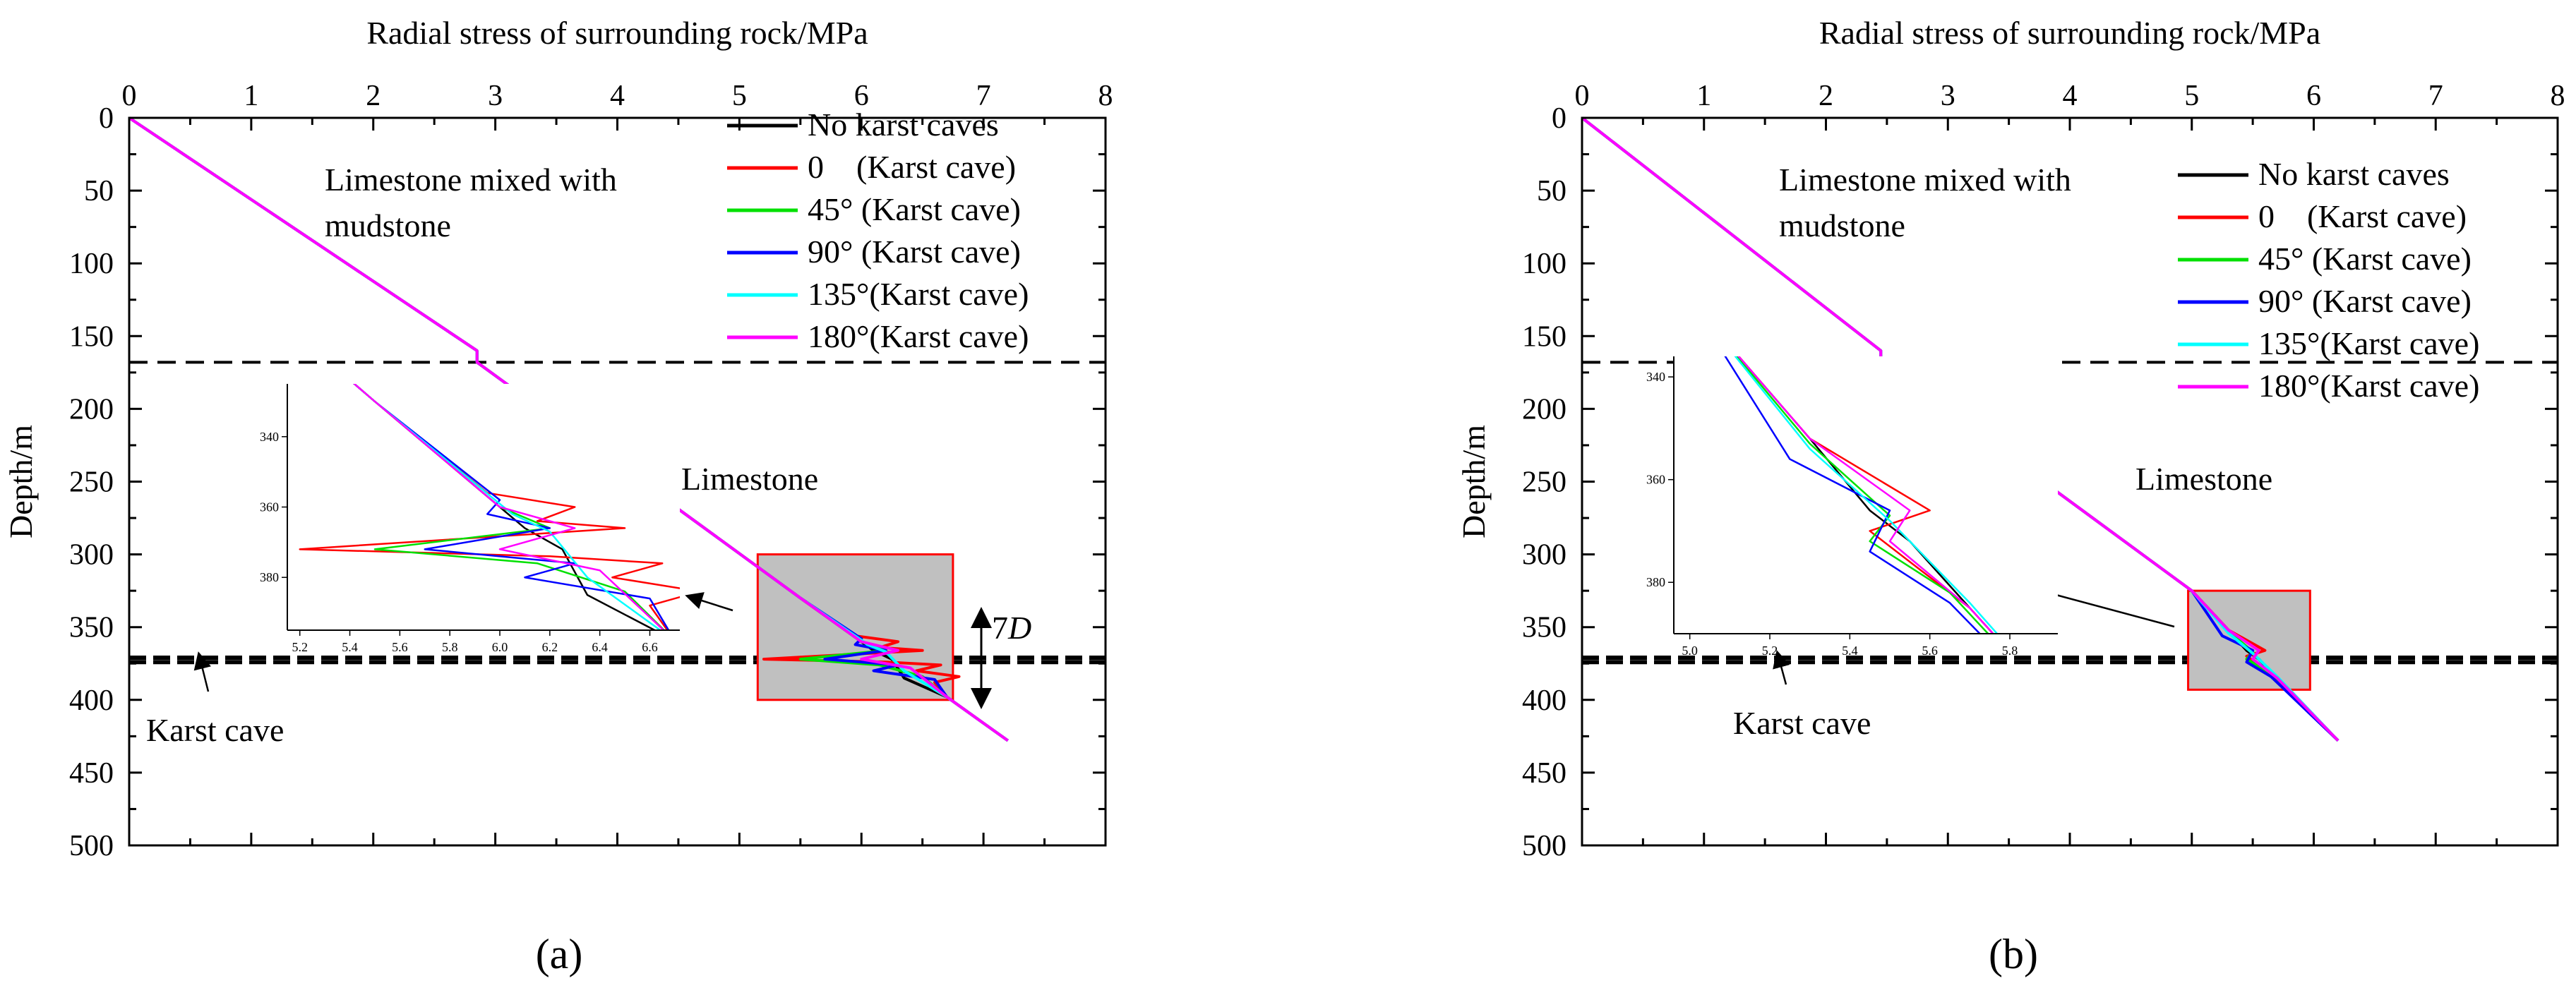 The image size is (2576, 995). Describe the element at coordinates (202, 671) in the screenshot. I see `cave-arrow` at that location.